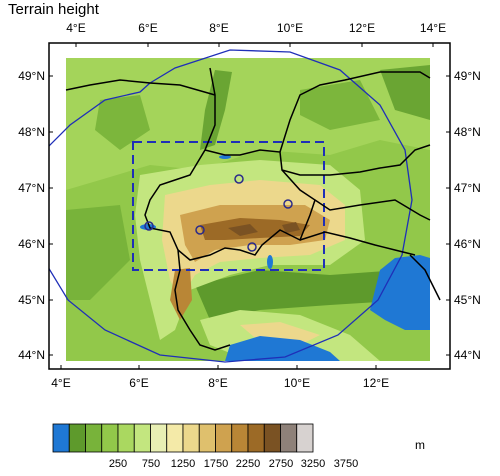  Describe the element at coordinates (151, 464) in the screenshot. I see `colorbar-label: 750` at that location.